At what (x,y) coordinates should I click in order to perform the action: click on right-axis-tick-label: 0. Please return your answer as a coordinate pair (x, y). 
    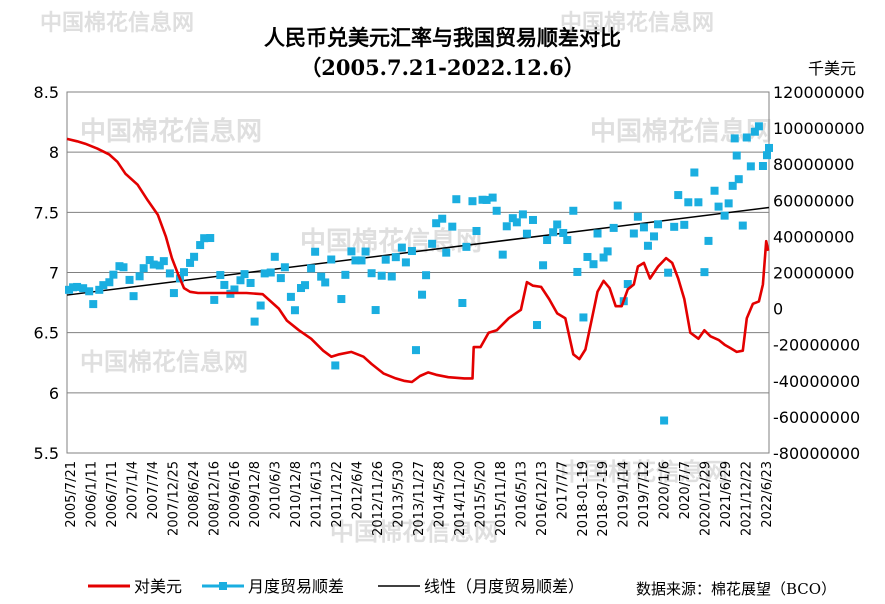
    Looking at the image, I should click on (778, 309).